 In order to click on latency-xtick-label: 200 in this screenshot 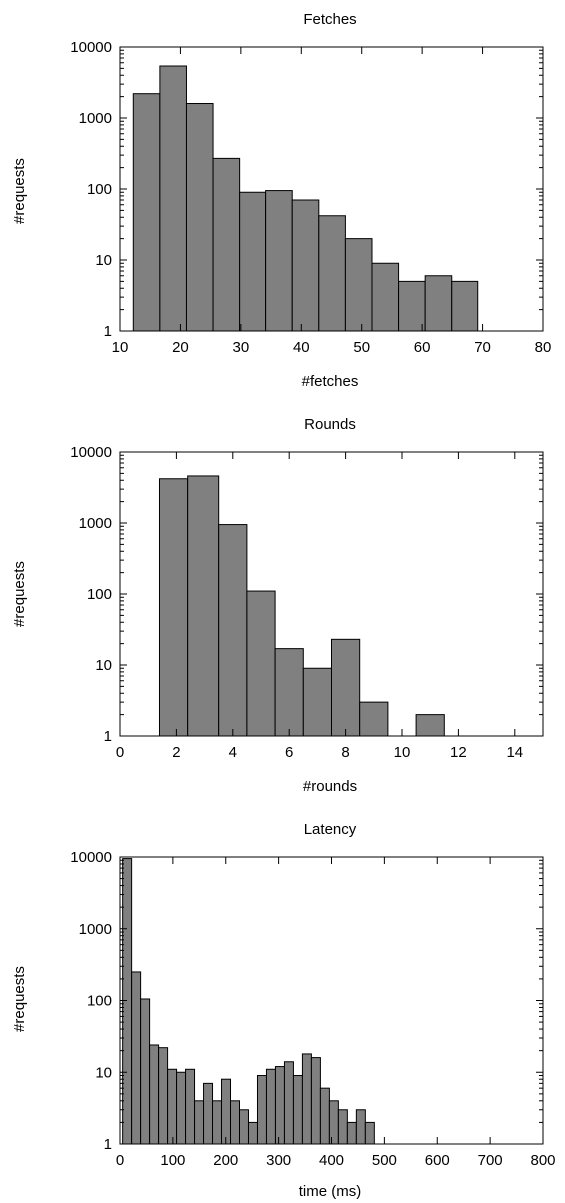, I will do `click(225, 1160)`.